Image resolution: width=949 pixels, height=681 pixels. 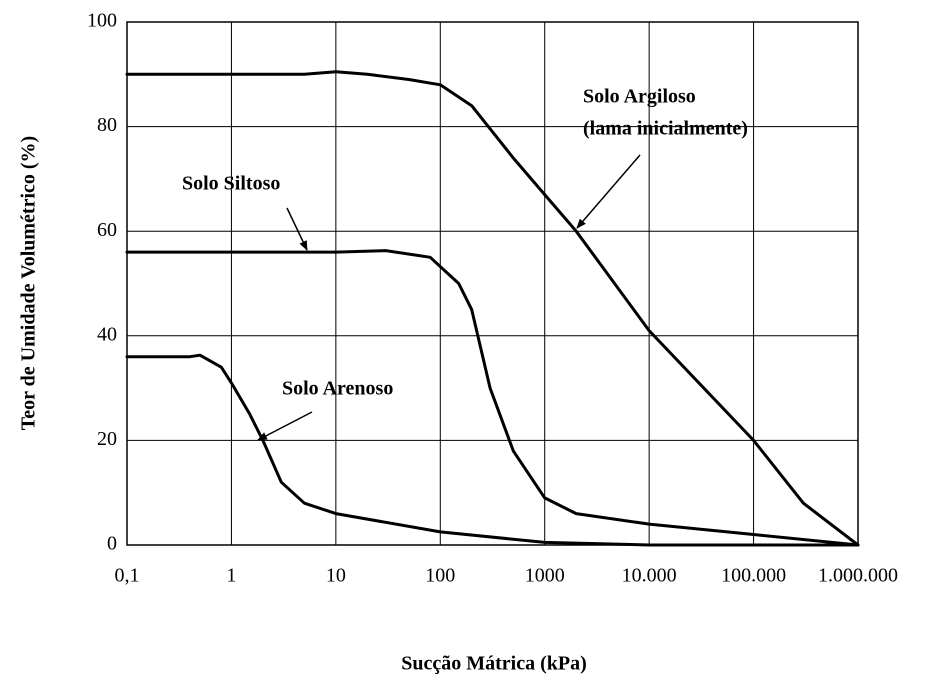 I want to click on series-label: Solo Argiloso, so click(x=639, y=97).